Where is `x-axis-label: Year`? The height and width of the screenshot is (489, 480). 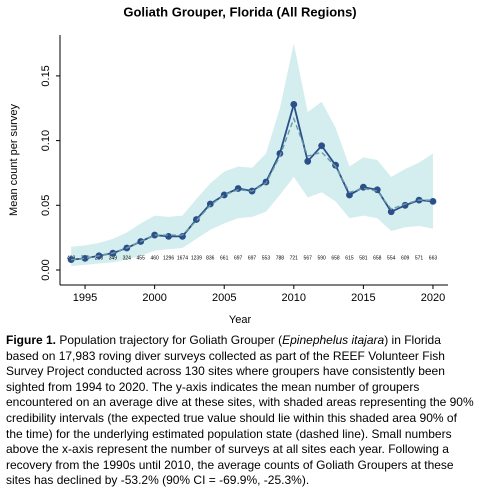
x-axis-label: Year is located at coordinates (240, 320).